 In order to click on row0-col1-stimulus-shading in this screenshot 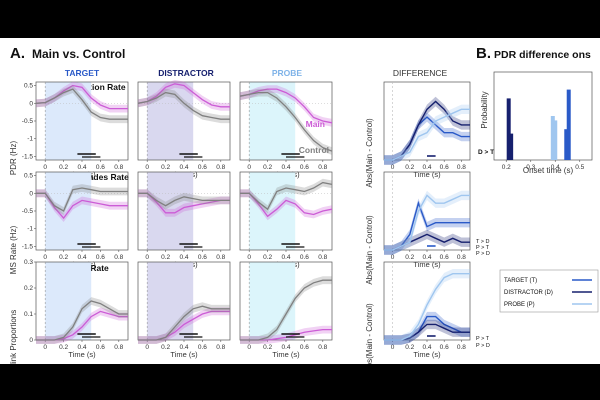, I will do `click(170, 121)`.